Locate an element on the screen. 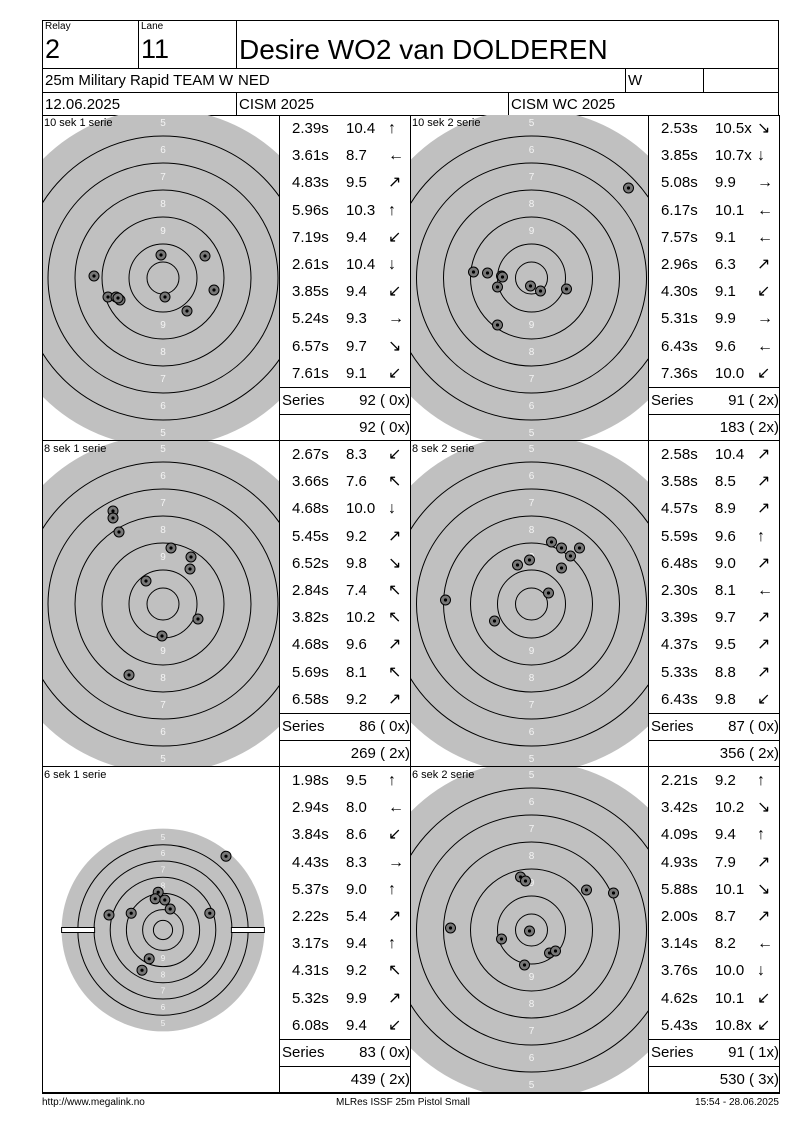 This screenshot has width=800, height=1130. target: 5 5 6 6 7 7 8 8 9 9 10 sek 2 serie is located at coordinates (529, 278).